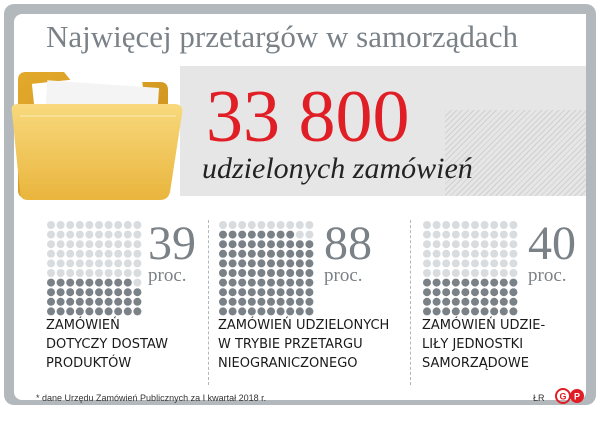 This screenshot has height=427, width=600. Describe the element at coordinates (97, 136) in the screenshot. I see `folder-icon` at that location.